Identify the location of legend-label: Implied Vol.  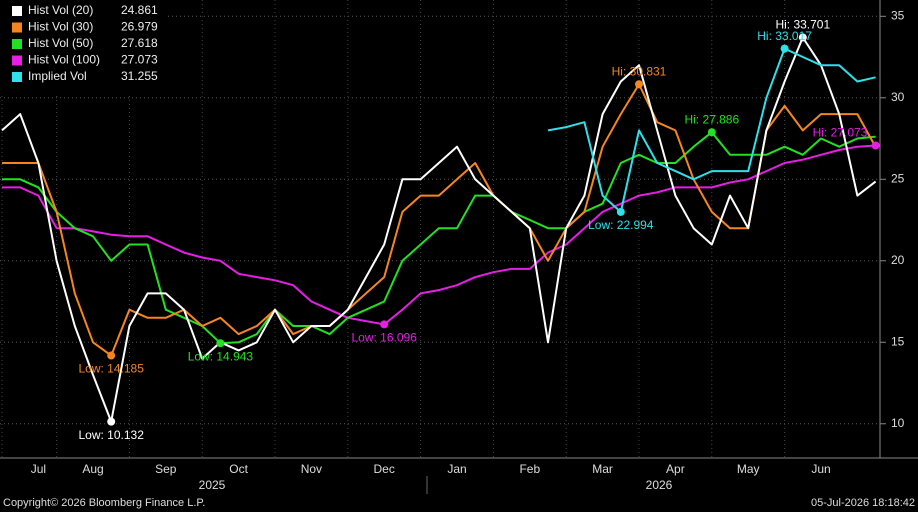
(57, 76).